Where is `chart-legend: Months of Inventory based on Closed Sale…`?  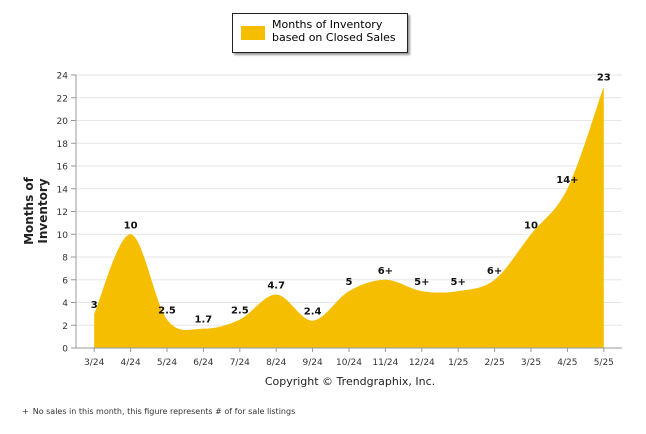 chart-legend: Months of Inventory based on Closed Sale… is located at coordinates (320, 33).